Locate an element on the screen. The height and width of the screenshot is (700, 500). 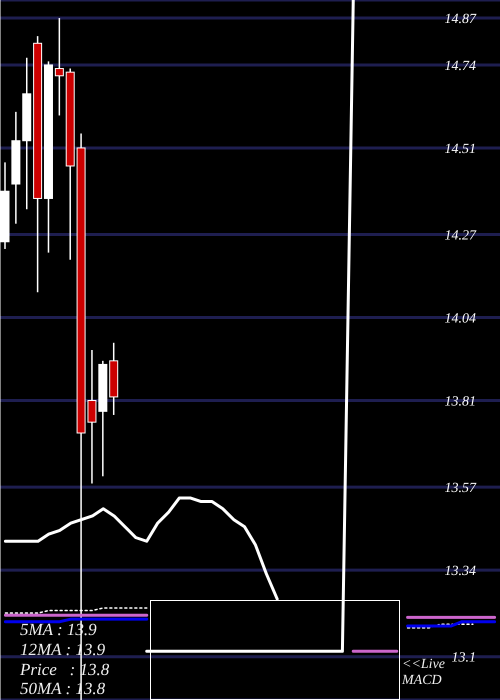
y-tick-label: 14.04 is located at coordinates (460, 318).